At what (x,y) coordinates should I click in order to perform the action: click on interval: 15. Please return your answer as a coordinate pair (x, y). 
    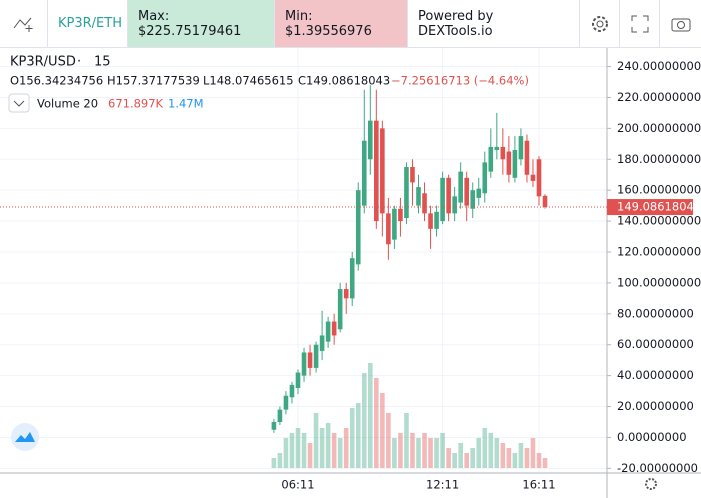
    Looking at the image, I should click on (102, 62).